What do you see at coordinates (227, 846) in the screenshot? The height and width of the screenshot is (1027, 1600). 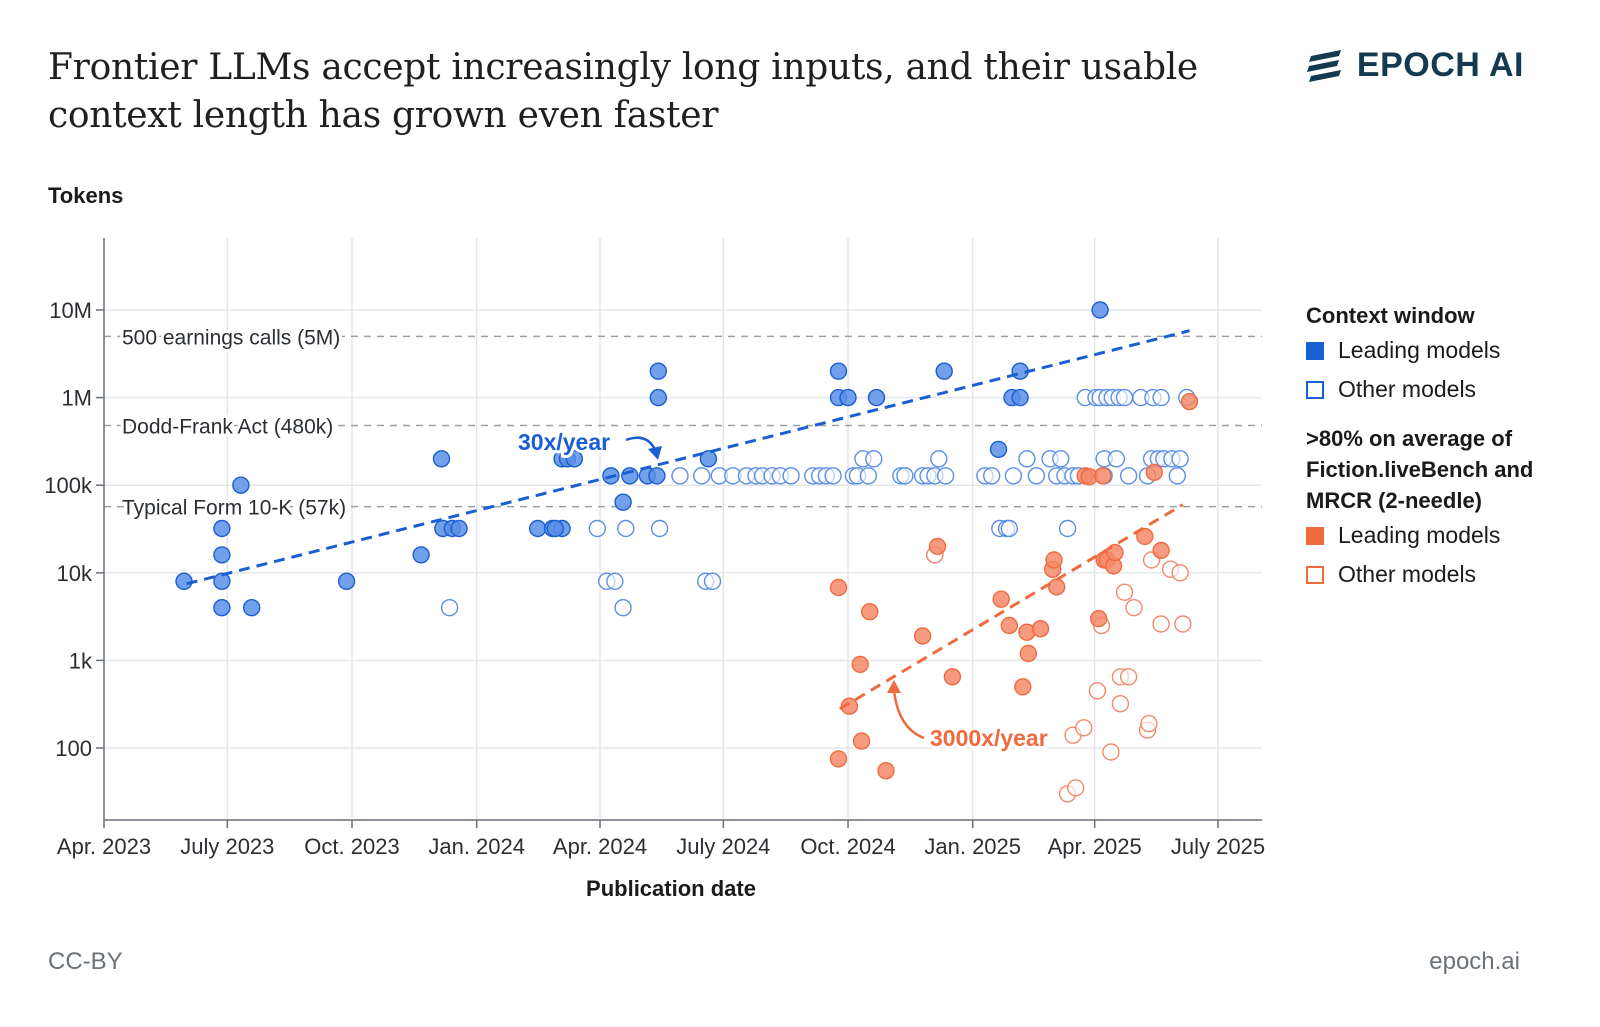 I see `x-tick-label: July 2023` at bounding box center [227, 846].